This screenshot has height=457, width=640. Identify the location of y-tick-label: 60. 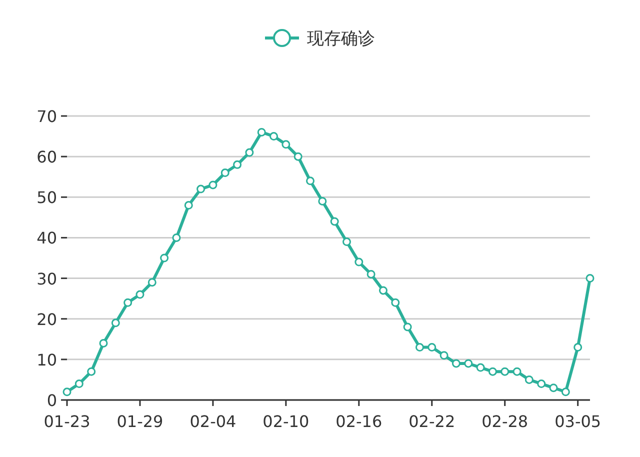
(46, 157).